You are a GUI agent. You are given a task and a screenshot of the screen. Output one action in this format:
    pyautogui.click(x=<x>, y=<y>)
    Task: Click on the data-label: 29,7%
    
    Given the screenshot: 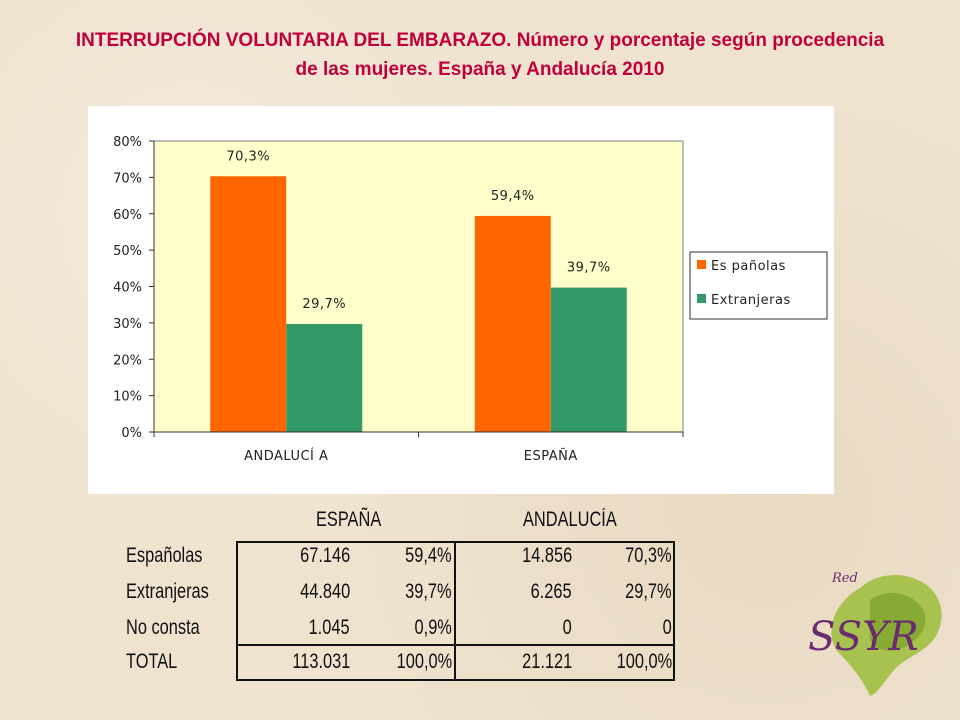 What is the action you would take?
    pyautogui.click(x=324, y=304)
    